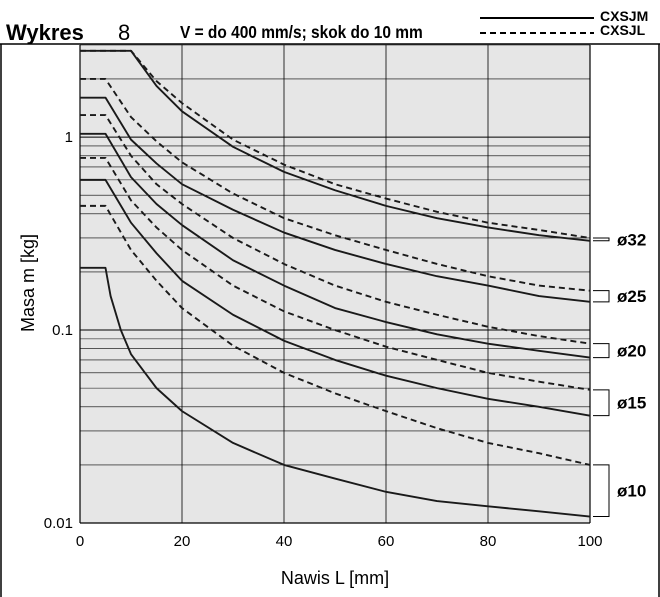 The height and width of the screenshot is (597, 660). Describe the element at coordinates (182, 541) in the screenshot. I see `x-tick-label: 20` at that location.